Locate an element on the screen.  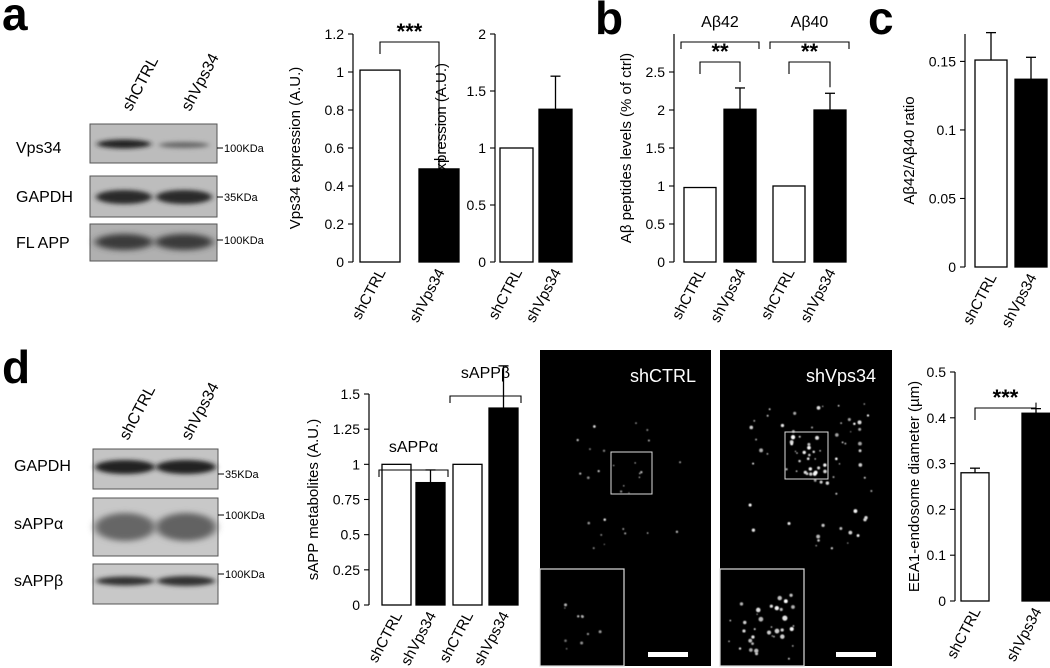
chart-a2-x-tick-label: shVps34 is located at coordinates (544, 296).